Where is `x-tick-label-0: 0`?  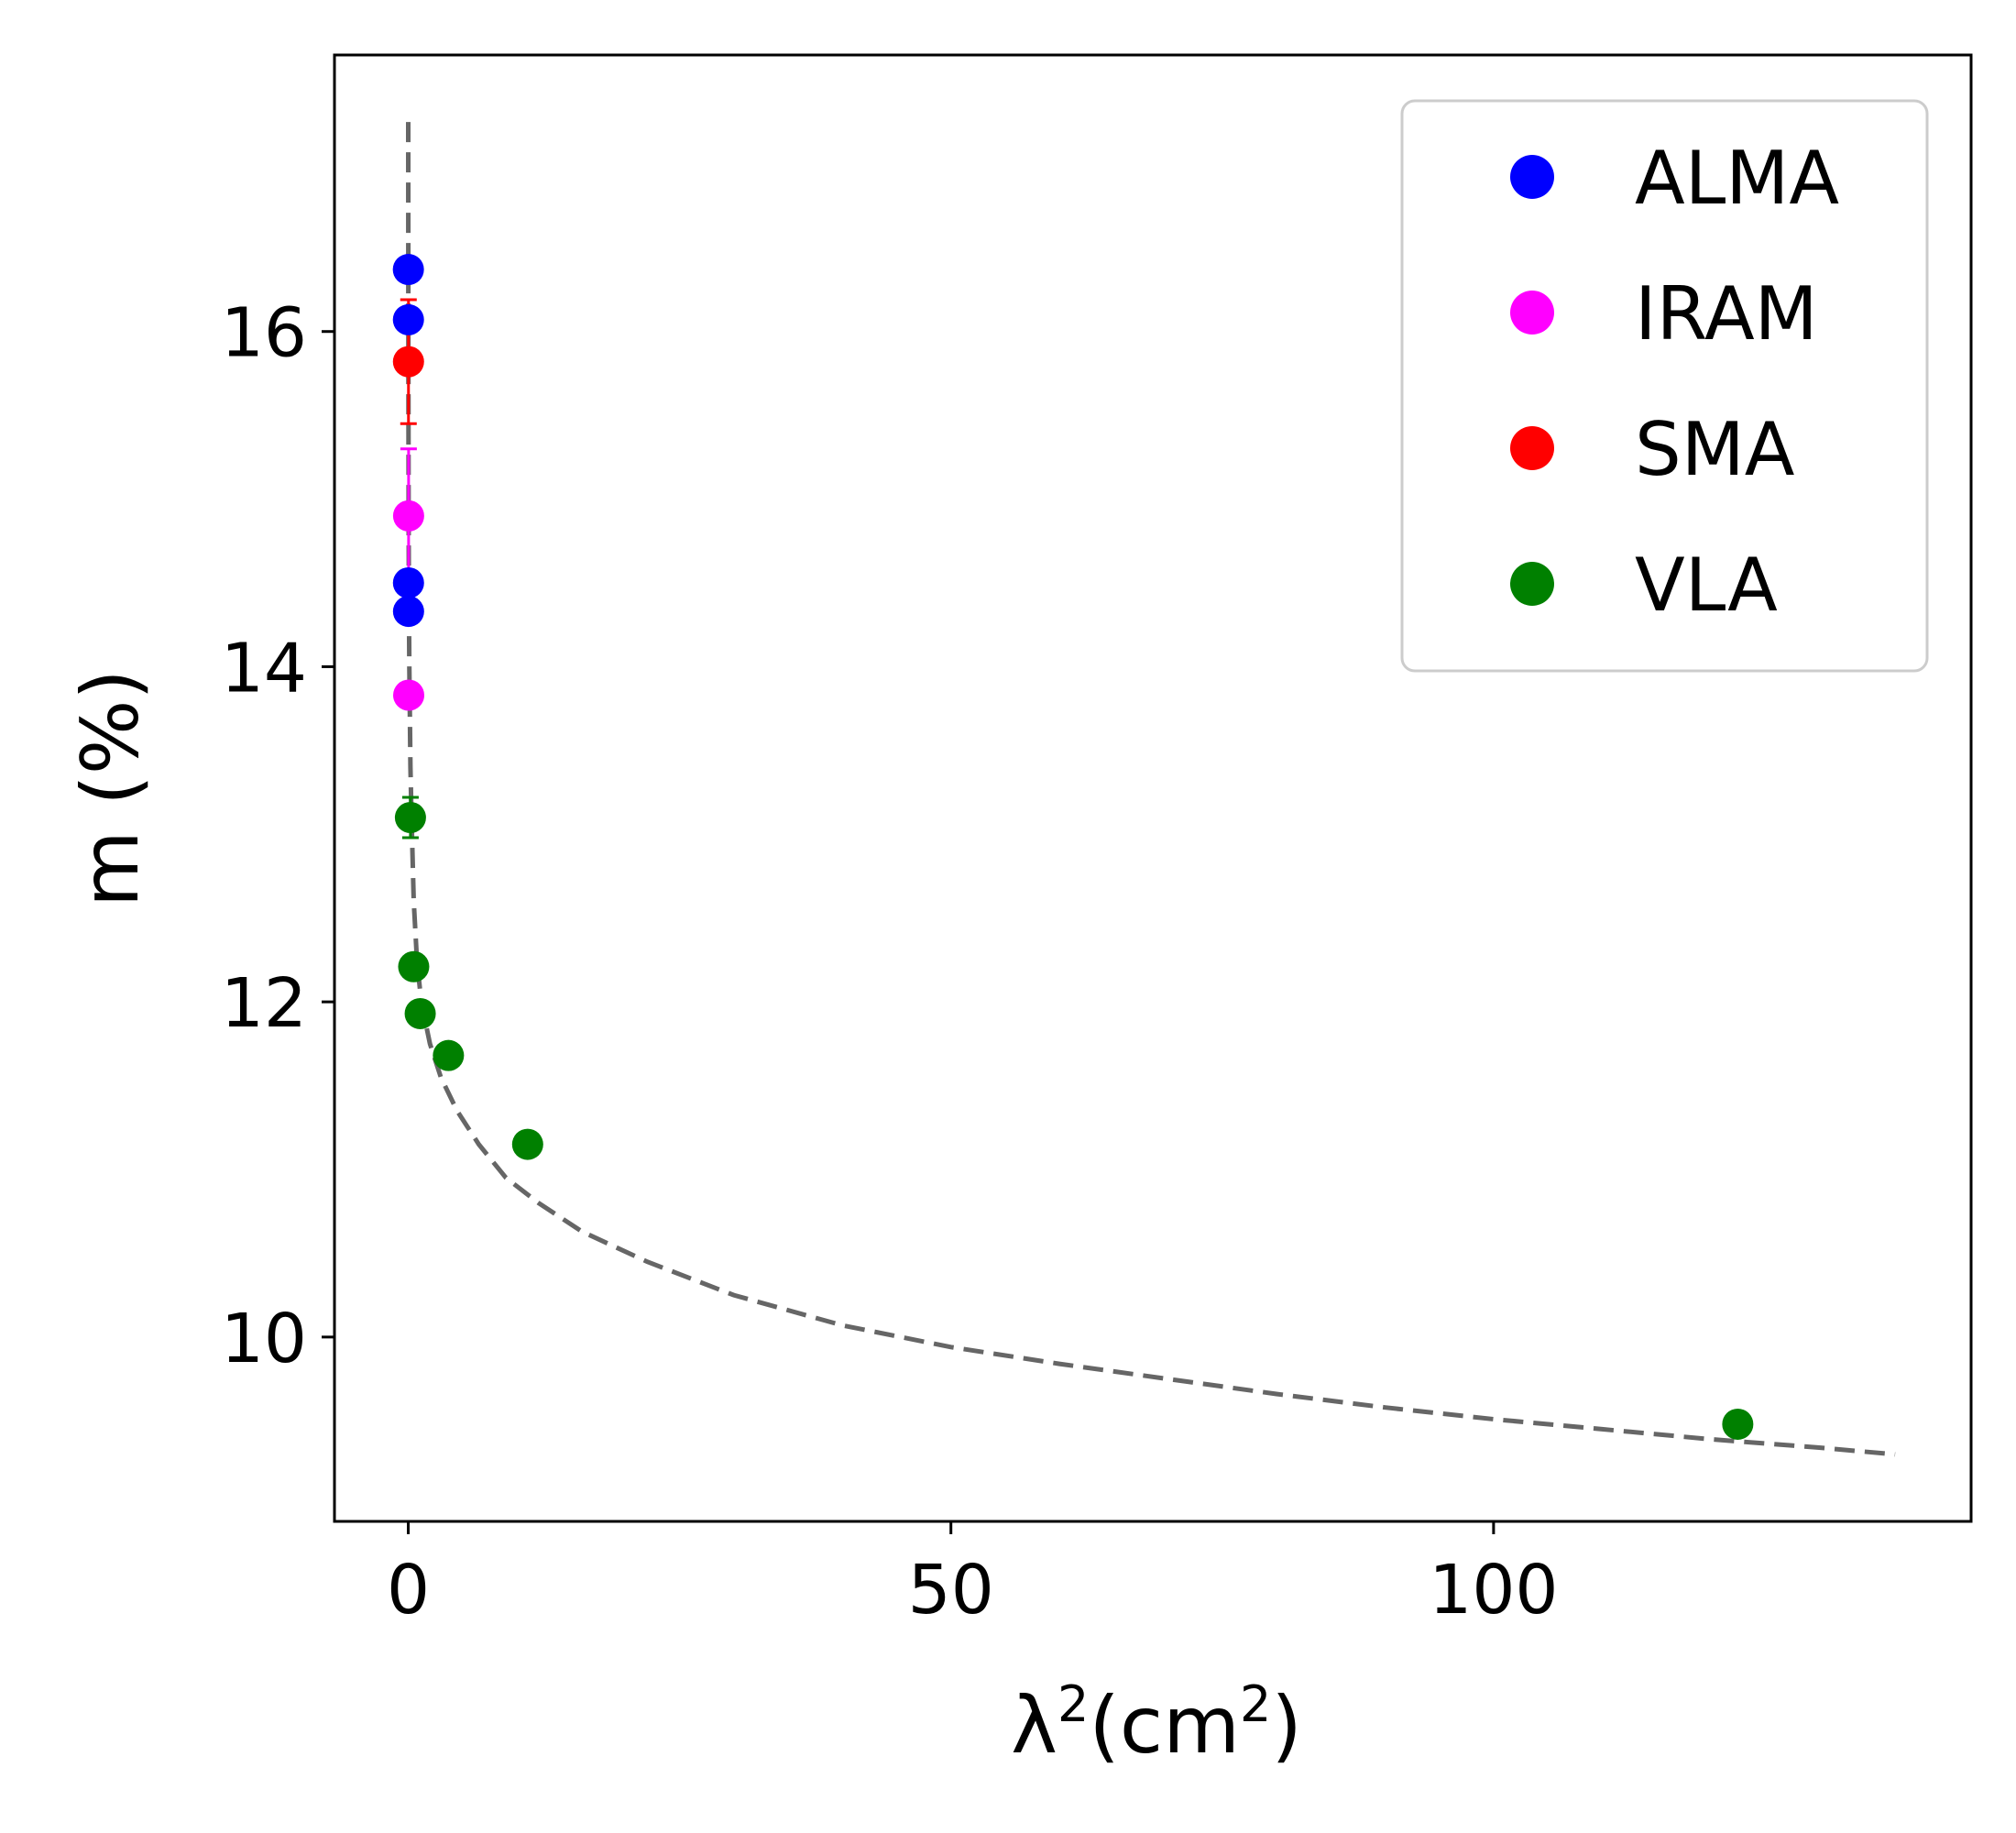 x-tick-label-0: 0 is located at coordinates (408, 1590).